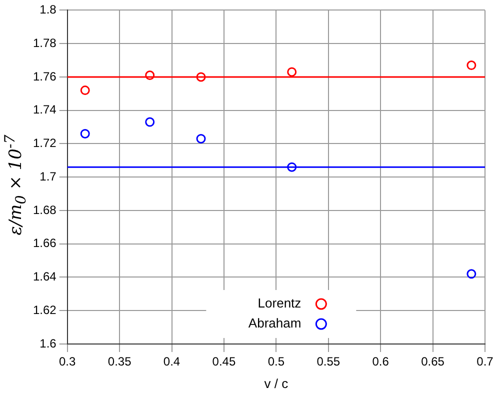  Describe the element at coordinates (44, 76) in the screenshot. I see `y-tick-label: 1.76` at that location.